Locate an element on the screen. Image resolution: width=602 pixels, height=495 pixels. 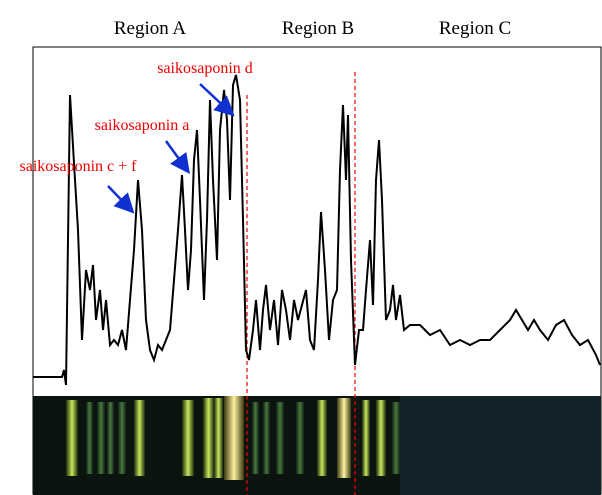
annotation: saikosaponin a is located at coordinates (142, 125).